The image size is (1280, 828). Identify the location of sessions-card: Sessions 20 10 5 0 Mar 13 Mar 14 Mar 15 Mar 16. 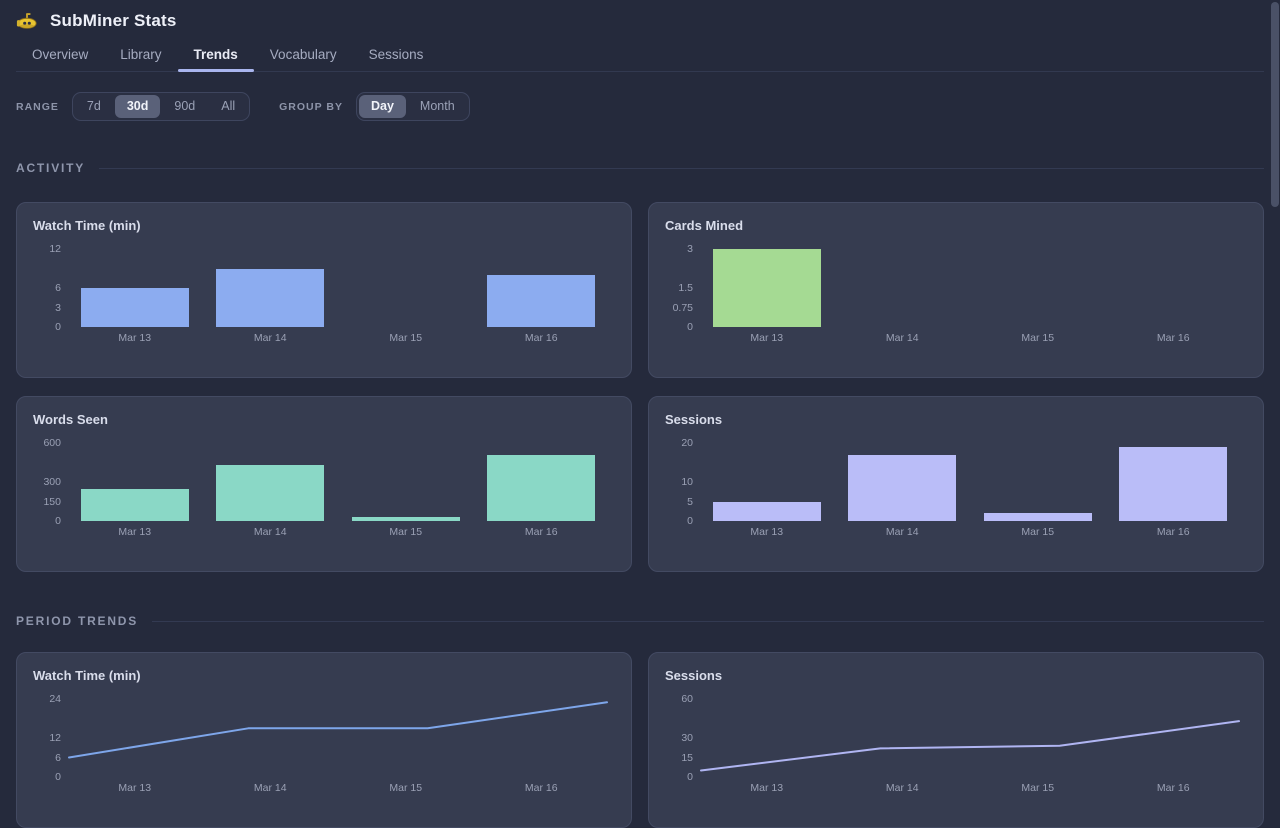
(956, 484).